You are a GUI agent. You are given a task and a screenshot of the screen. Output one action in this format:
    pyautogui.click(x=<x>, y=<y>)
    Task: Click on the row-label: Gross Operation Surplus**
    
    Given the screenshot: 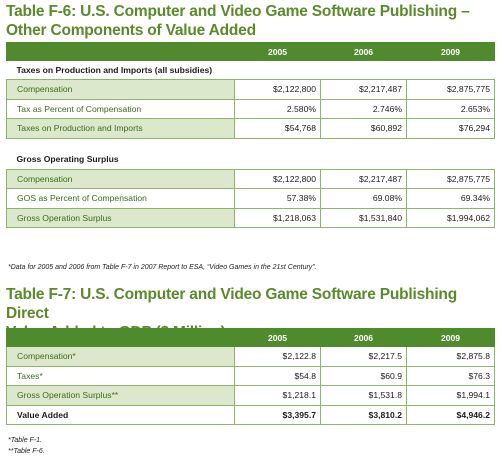 What is the action you would take?
    pyautogui.click(x=120, y=395)
    